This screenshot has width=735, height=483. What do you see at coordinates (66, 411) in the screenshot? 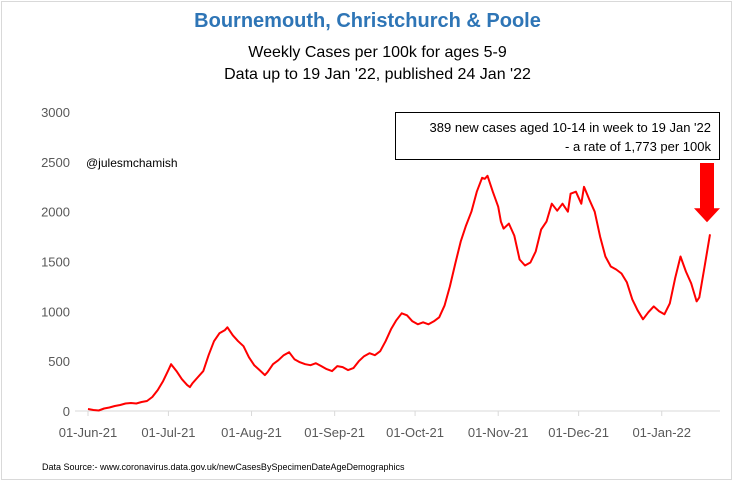
I see `y-tick-label: 0` at bounding box center [66, 411].